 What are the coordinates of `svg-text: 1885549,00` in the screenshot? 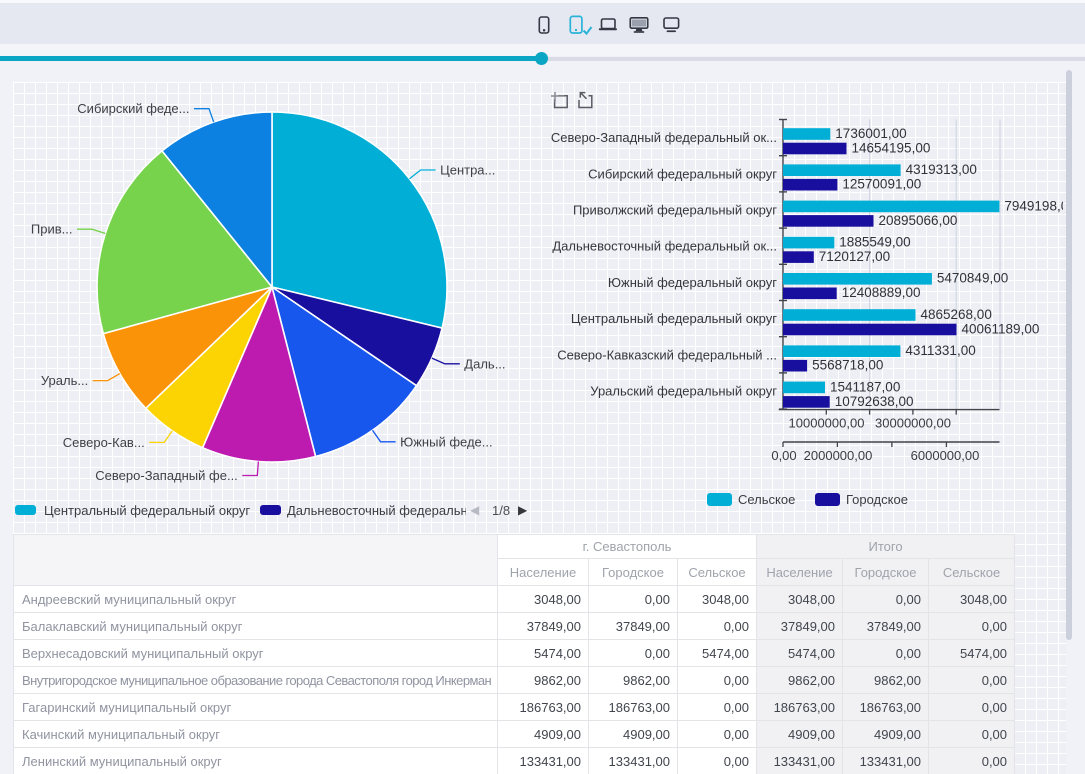 It's located at (874, 242).